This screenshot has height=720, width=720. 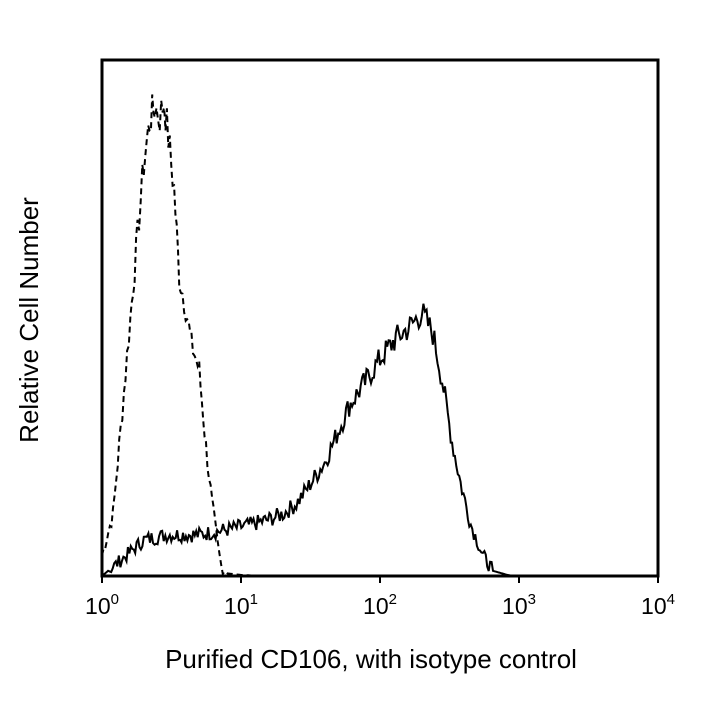 I want to click on x-axis-title: Purified CD106, with isotype control, so click(x=371, y=659).